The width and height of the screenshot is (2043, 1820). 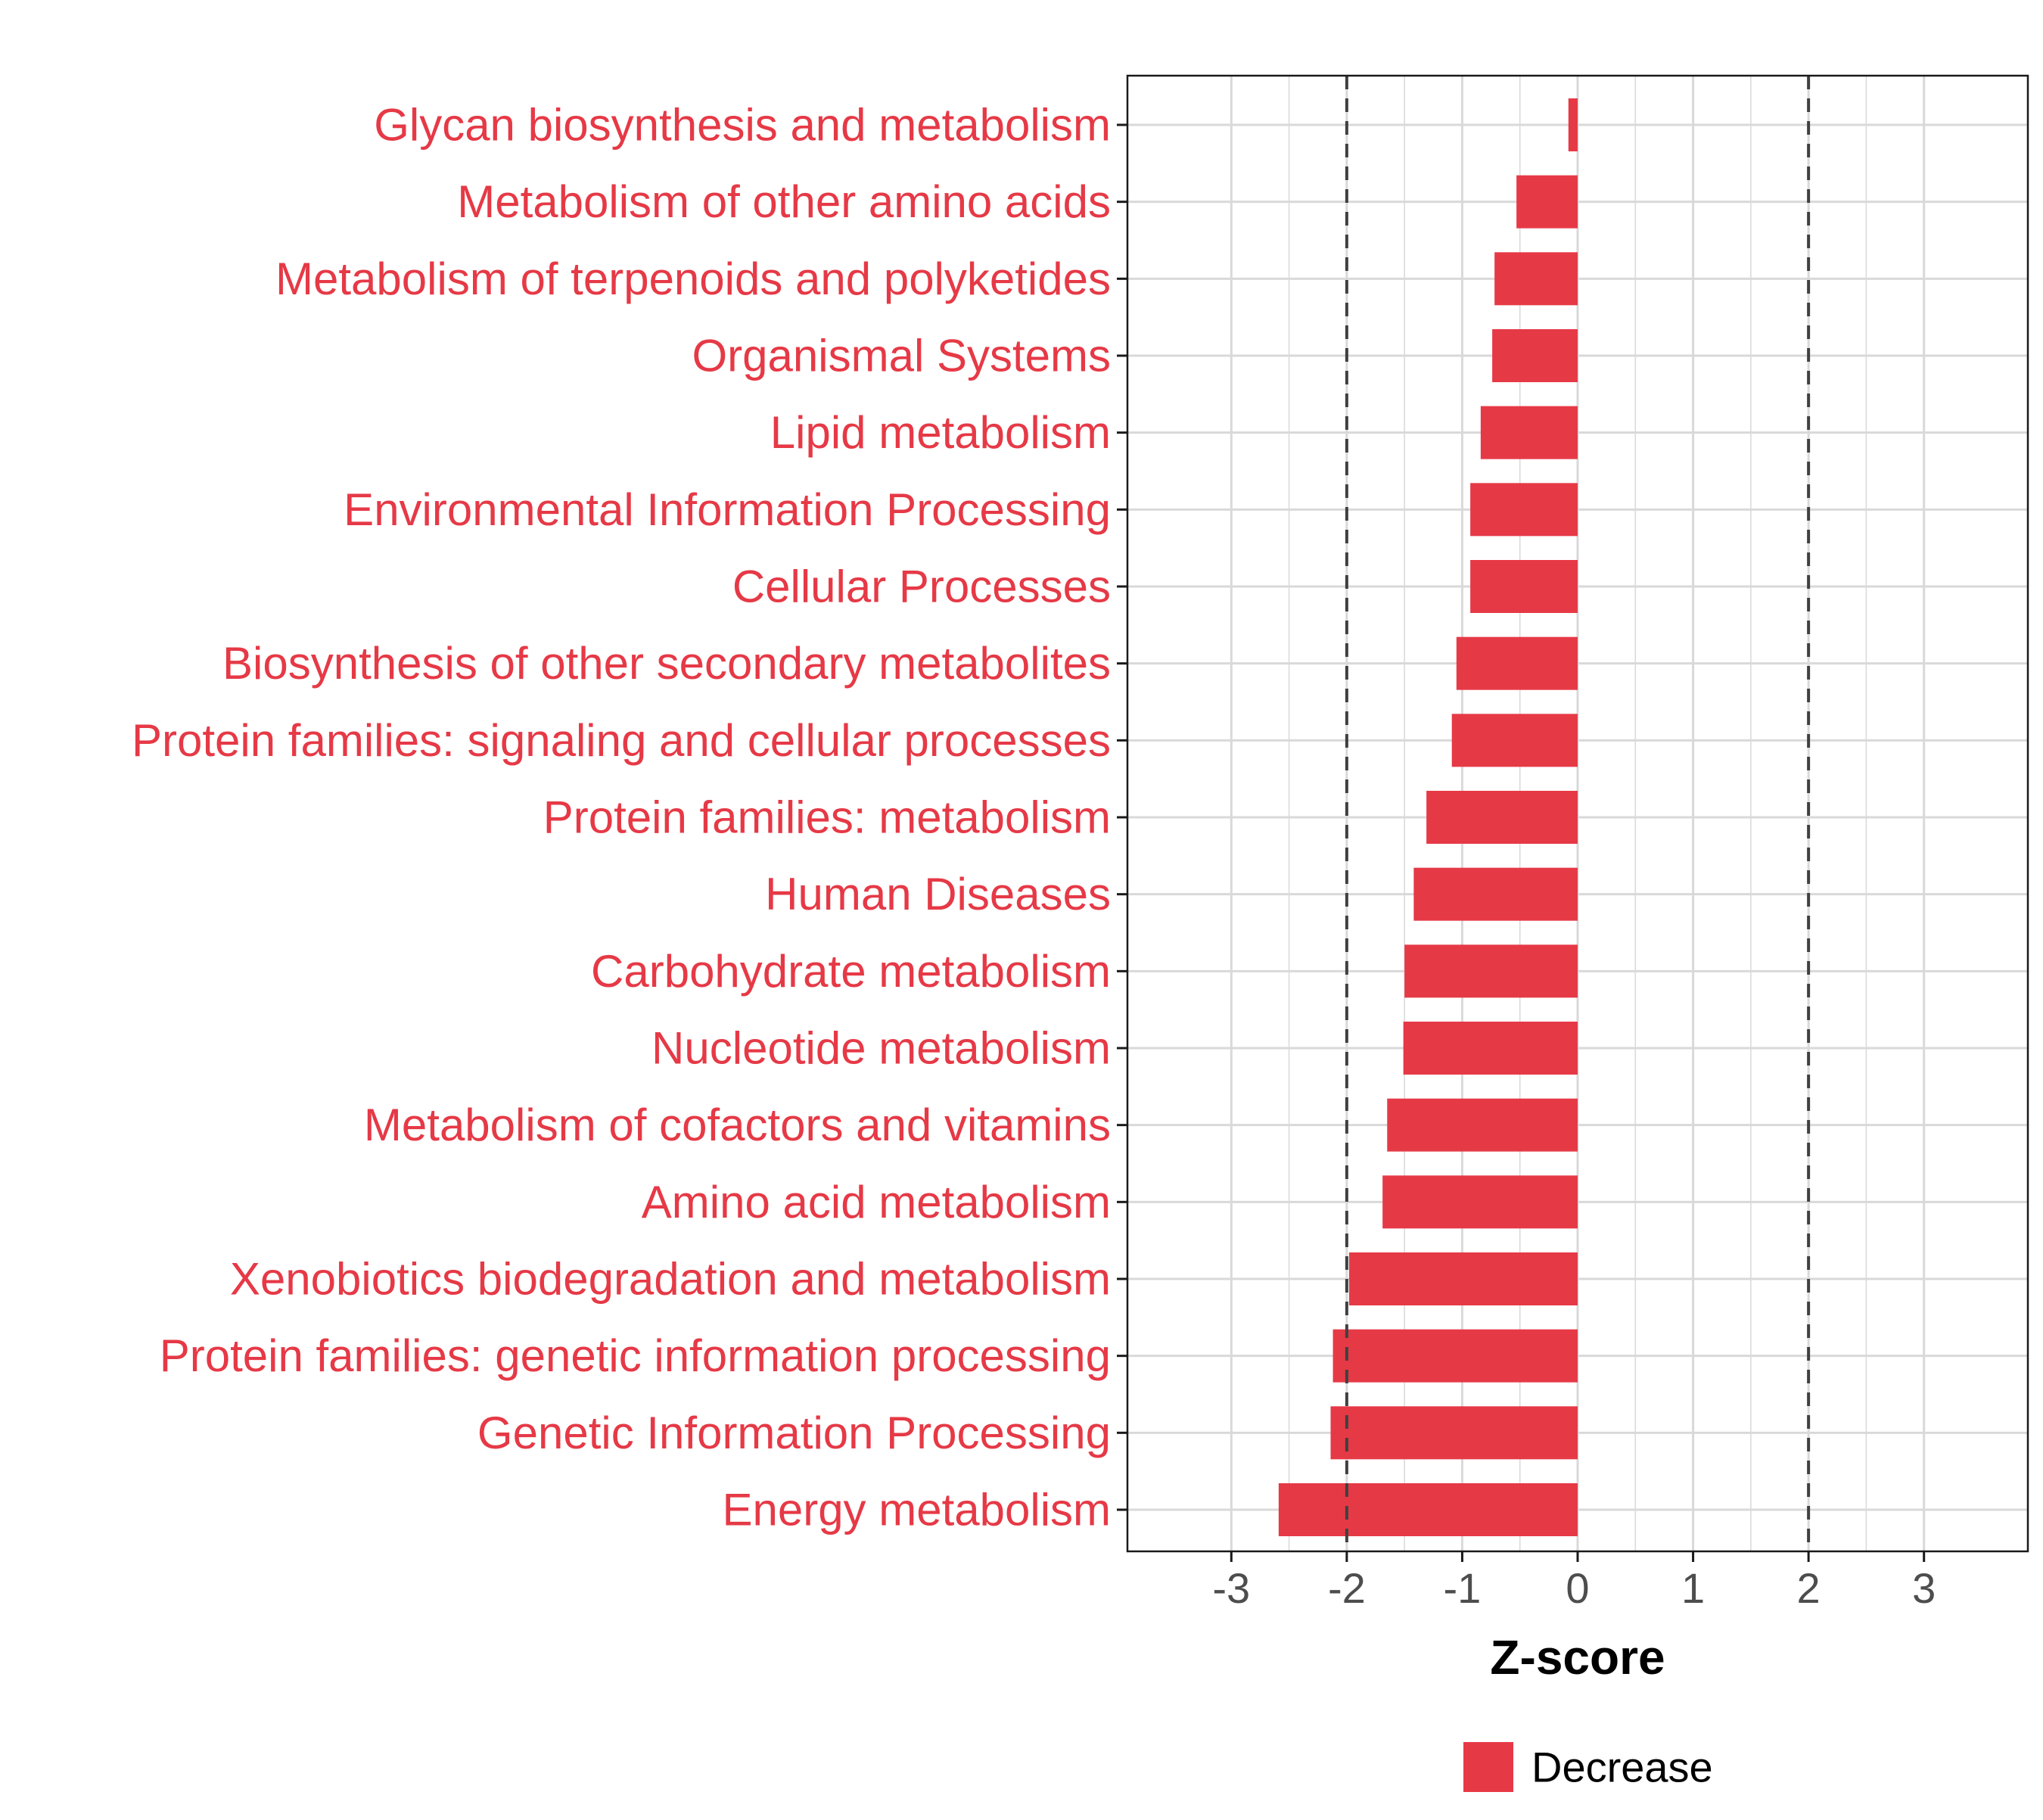 What do you see at coordinates (1463, 1588) in the screenshot?
I see `x-tick-label: -1` at bounding box center [1463, 1588].